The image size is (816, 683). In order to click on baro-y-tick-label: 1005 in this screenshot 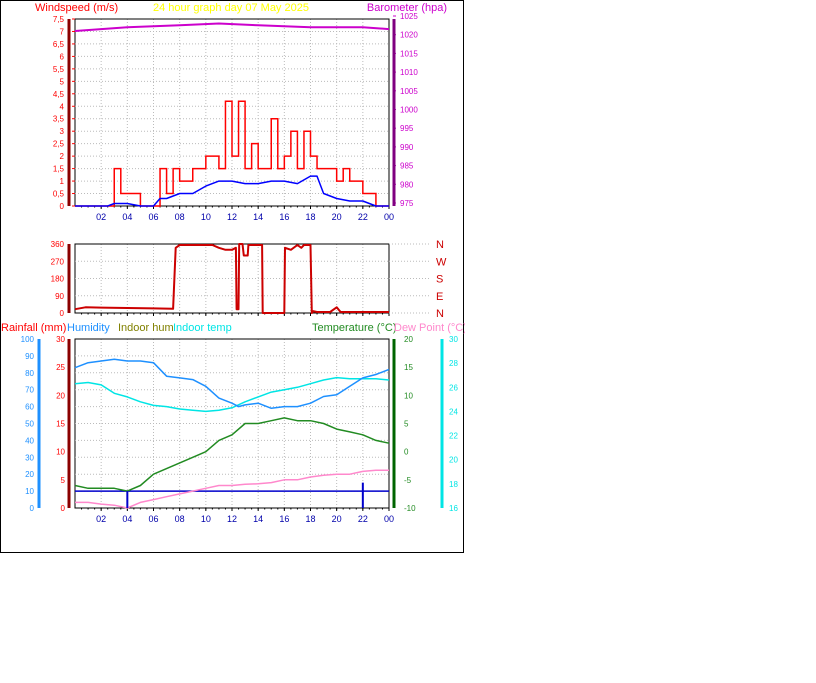, I will do `click(409, 91)`.